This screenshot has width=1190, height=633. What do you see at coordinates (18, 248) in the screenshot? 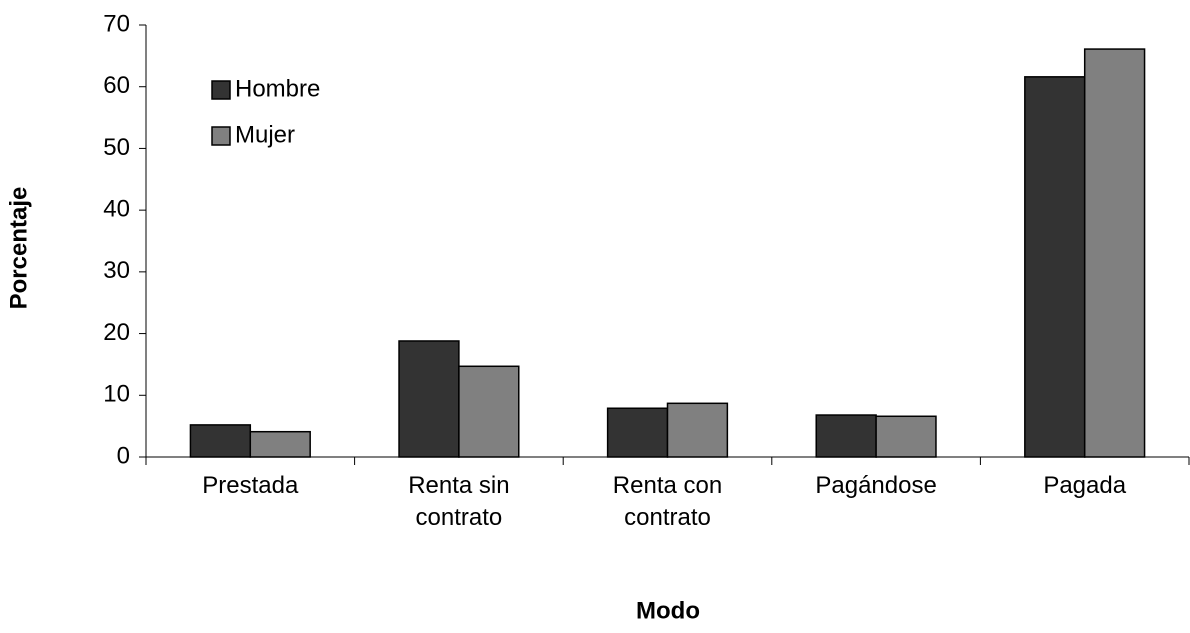
I see `y-axis-label: Porcentaje` at bounding box center [18, 248].